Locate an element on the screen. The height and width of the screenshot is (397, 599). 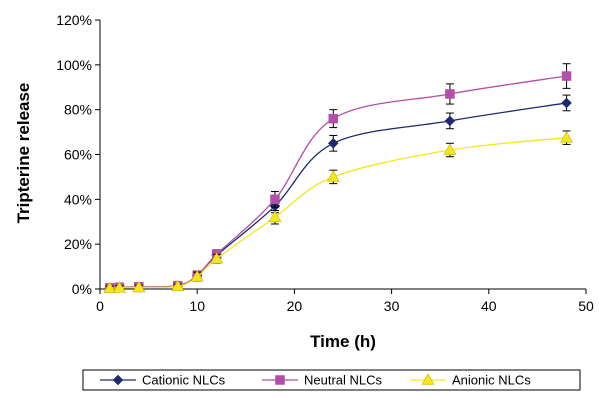
legend-item: Cationic NLCs is located at coordinates (163, 380).